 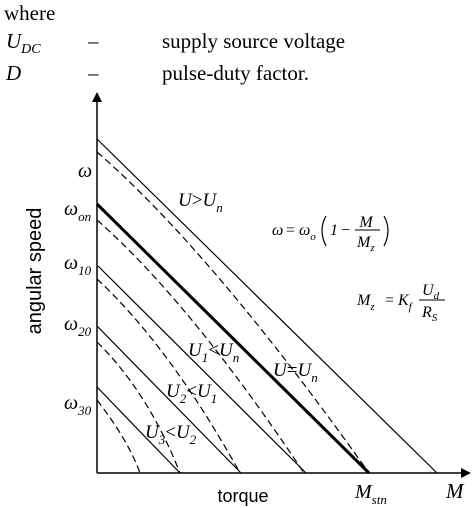 I want to click on label-u-above-nominal: U>Un, so click(x=200, y=202).